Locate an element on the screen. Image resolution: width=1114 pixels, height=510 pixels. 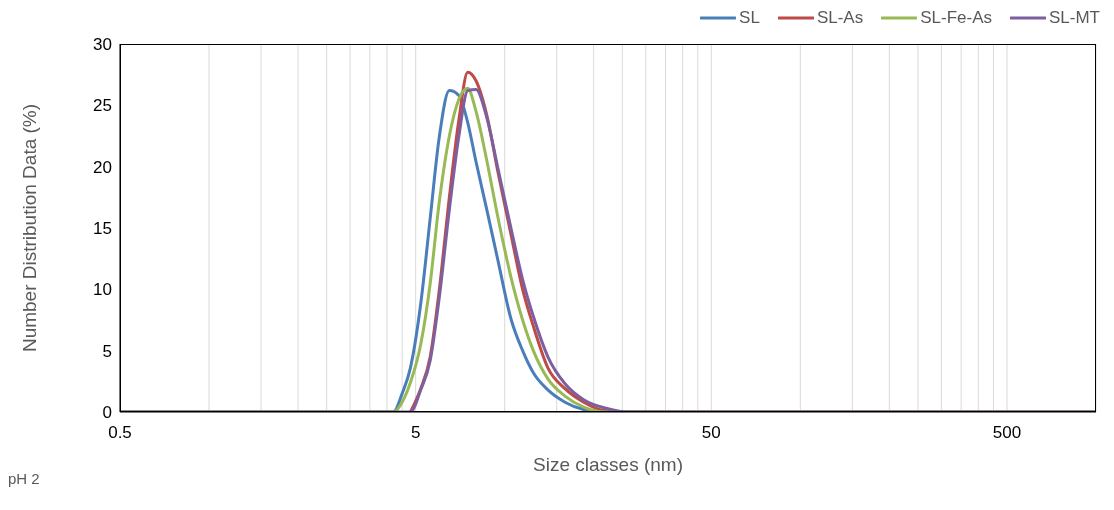
x-tick-label: 5 is located at coordinates (415, 433).